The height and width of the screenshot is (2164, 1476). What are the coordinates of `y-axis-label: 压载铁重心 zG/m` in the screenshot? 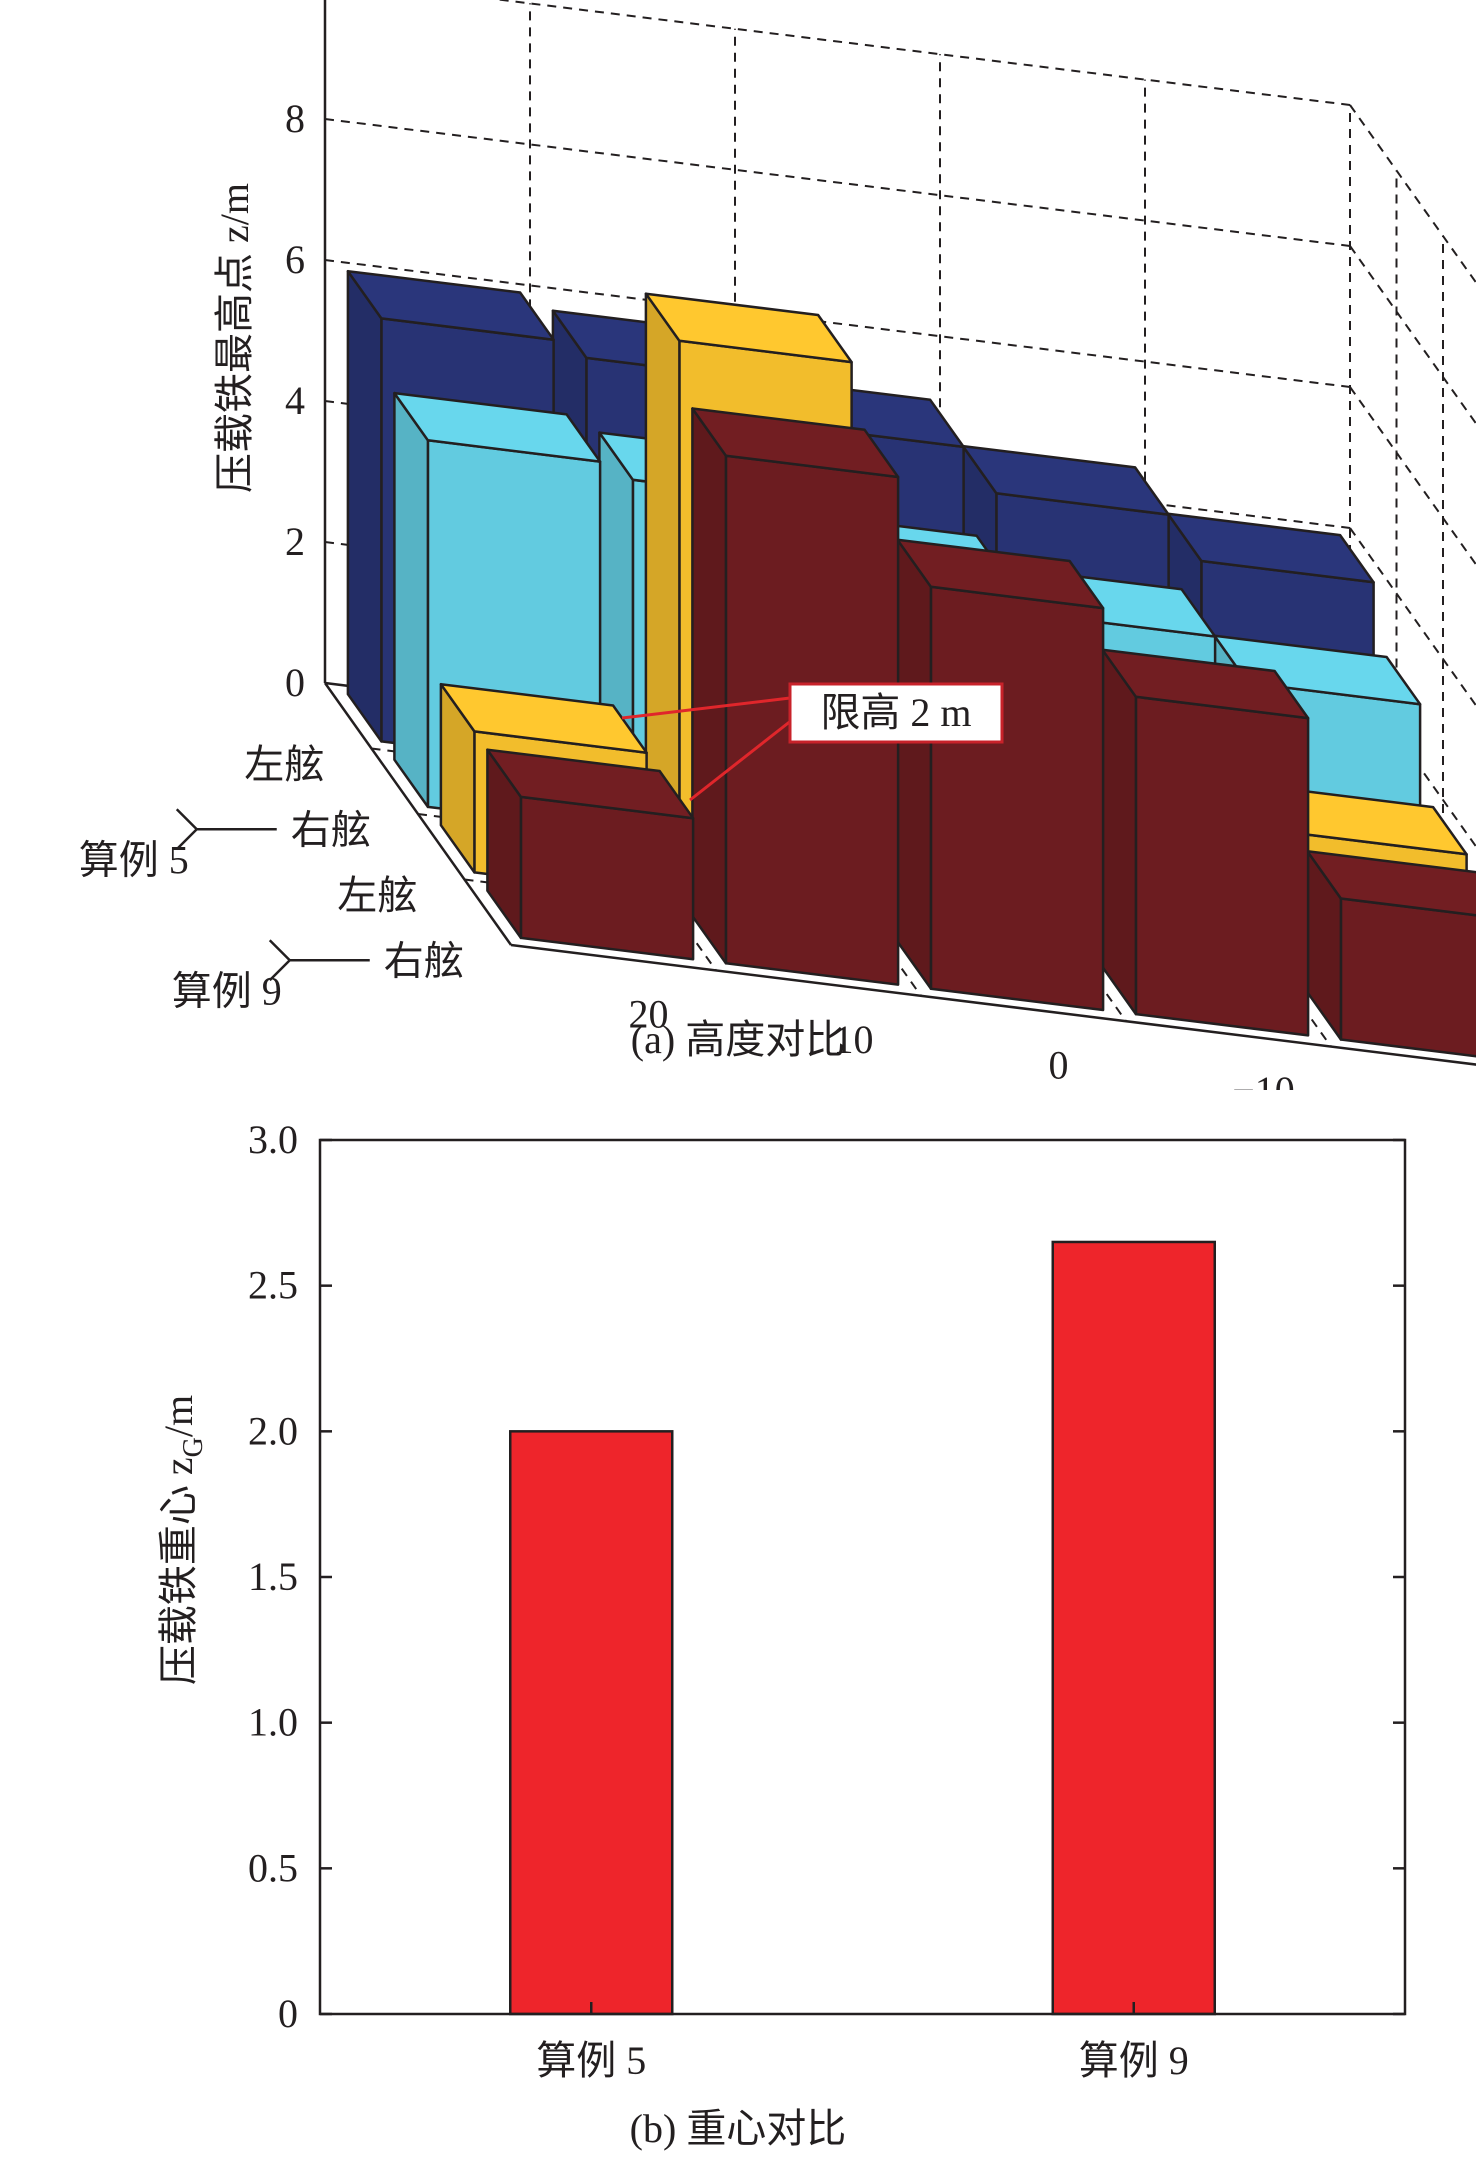 It's located at (182, 1540).